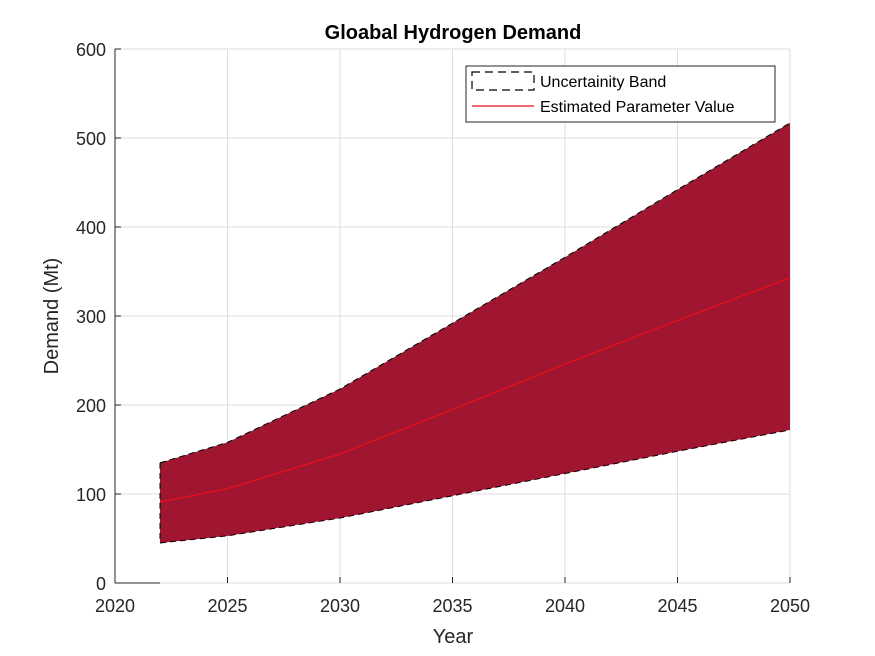 This screenshot has width=875, height=656. What do you see at coordinates (91, 495) in the screenshot?
I see `y-tick-label: 100` at bounding box center [91, 495].